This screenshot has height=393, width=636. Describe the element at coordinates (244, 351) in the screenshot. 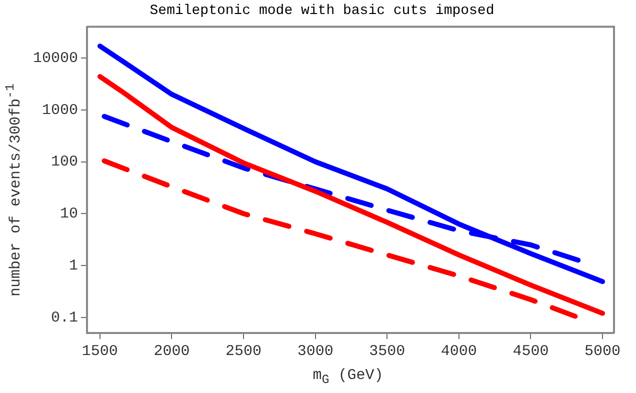

I see `x-tick-label: 2500` at that location.